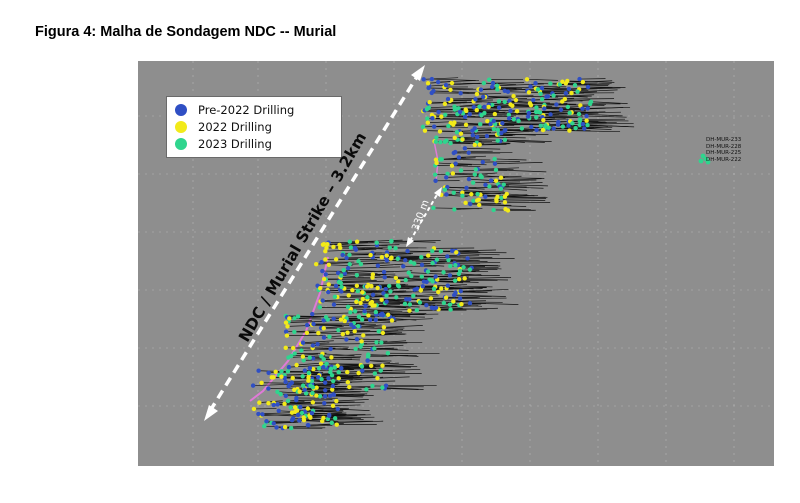 The width and height of the screenshot is (800, 503). What do you see at coordinates (211, 413) in the screenshot?
I see `strike-arrow-head` at bounding box center [211, 413].